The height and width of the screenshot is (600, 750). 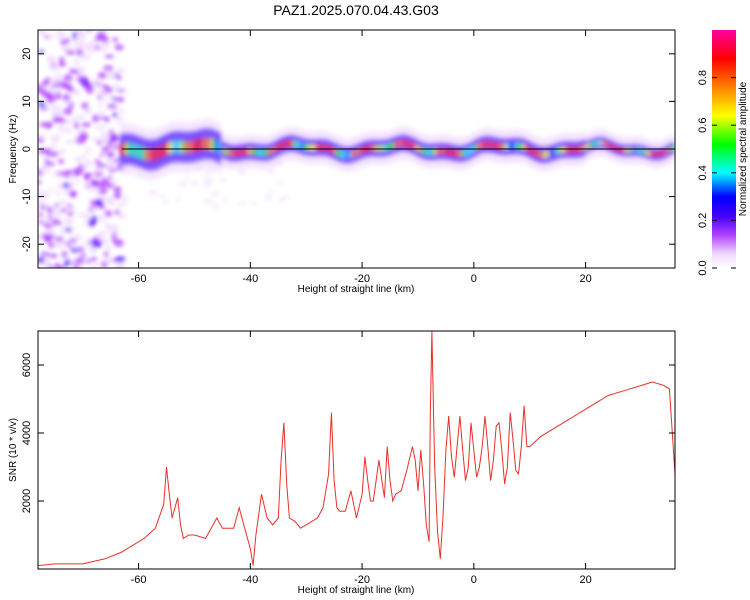 What do you see at coordinates (474, 580) in the screenshot?
I see `snr-x-tick-label: 0` at bounding box center [474, 580].